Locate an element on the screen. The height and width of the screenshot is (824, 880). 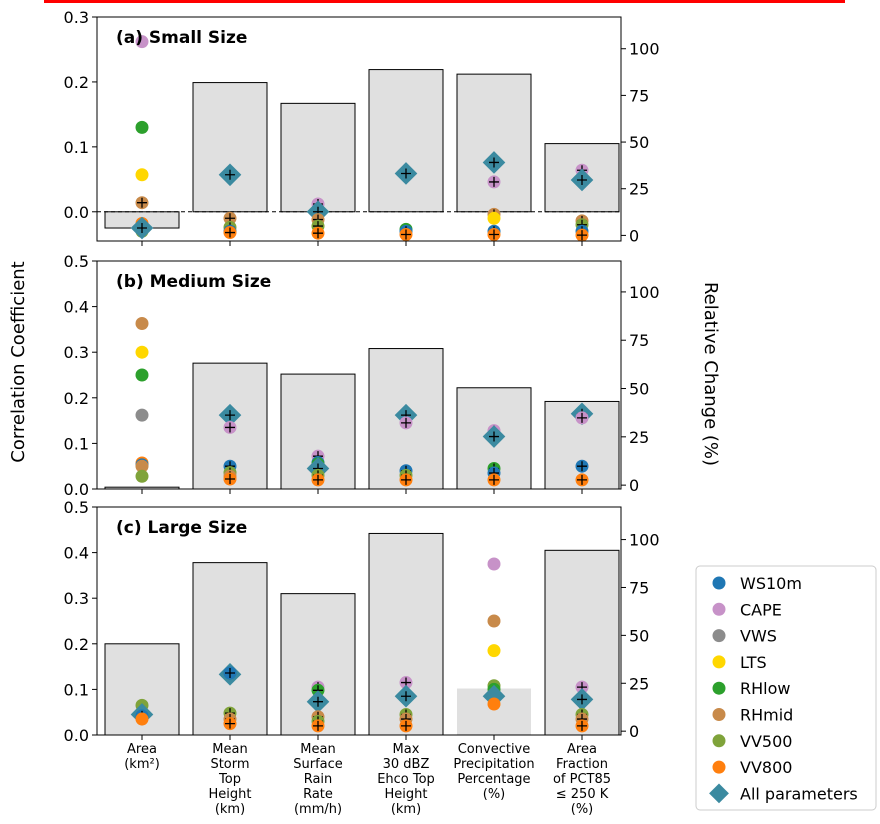
legend-marker-all-parameters is located at coordinates (719, 793).